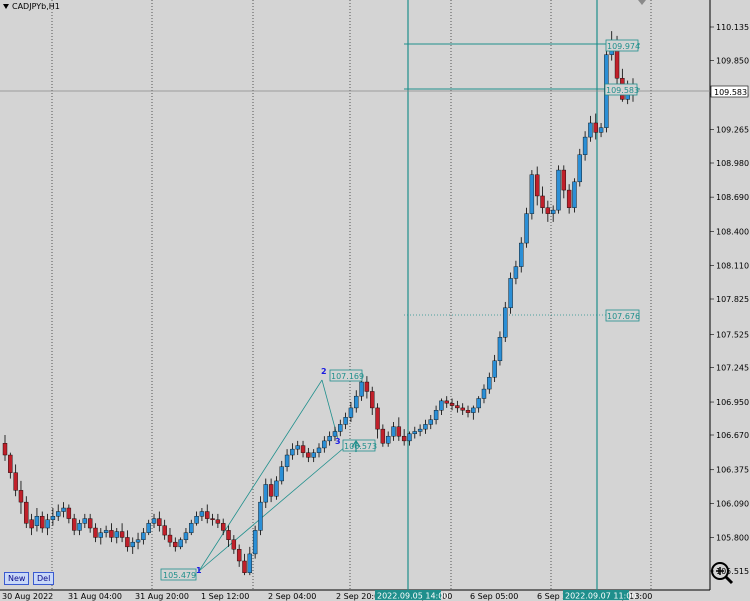  Describe the element at coordinates (732, 537) in the screenshot. I see `price-tick-label: 105.800` at that location.